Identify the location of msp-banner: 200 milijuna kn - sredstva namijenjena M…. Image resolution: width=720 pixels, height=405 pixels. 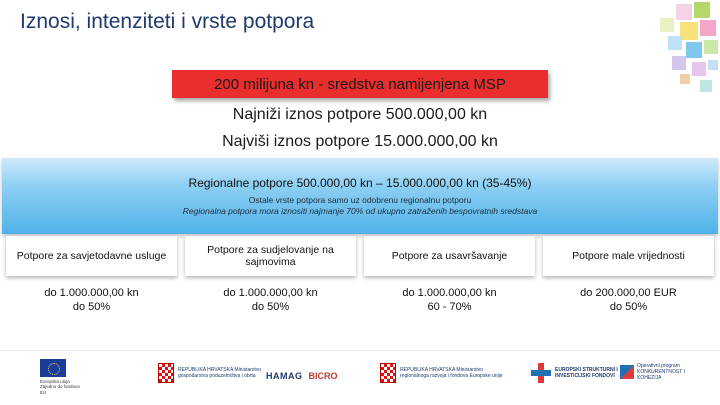
(360, 84).